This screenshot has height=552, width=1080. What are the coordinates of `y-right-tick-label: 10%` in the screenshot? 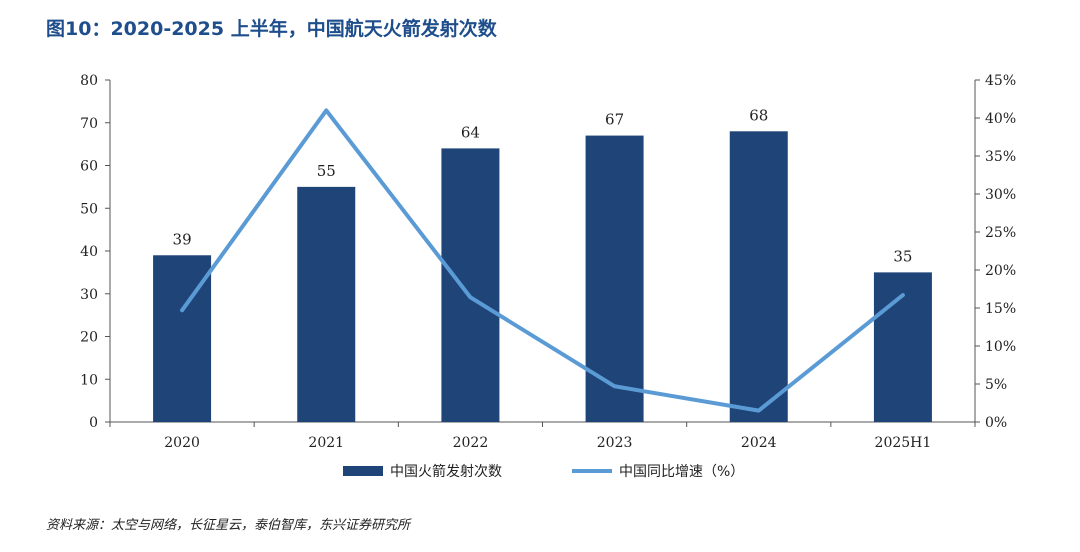 It's located at (1000, 347).